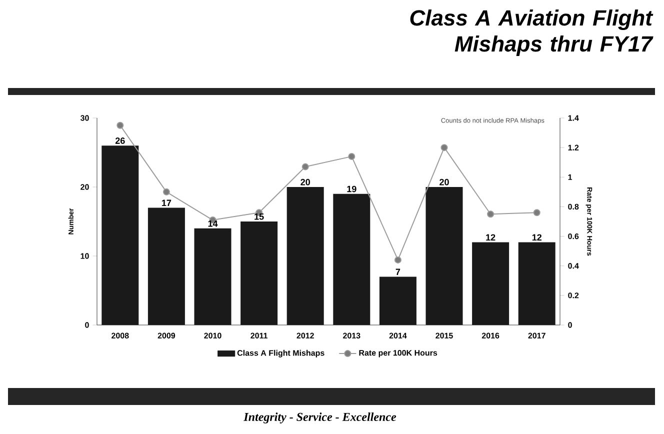  What do you see at coordinates (491, 335) in the screenshot?
I see `x-tick-label: 2016` at bounding box center [491, 335].